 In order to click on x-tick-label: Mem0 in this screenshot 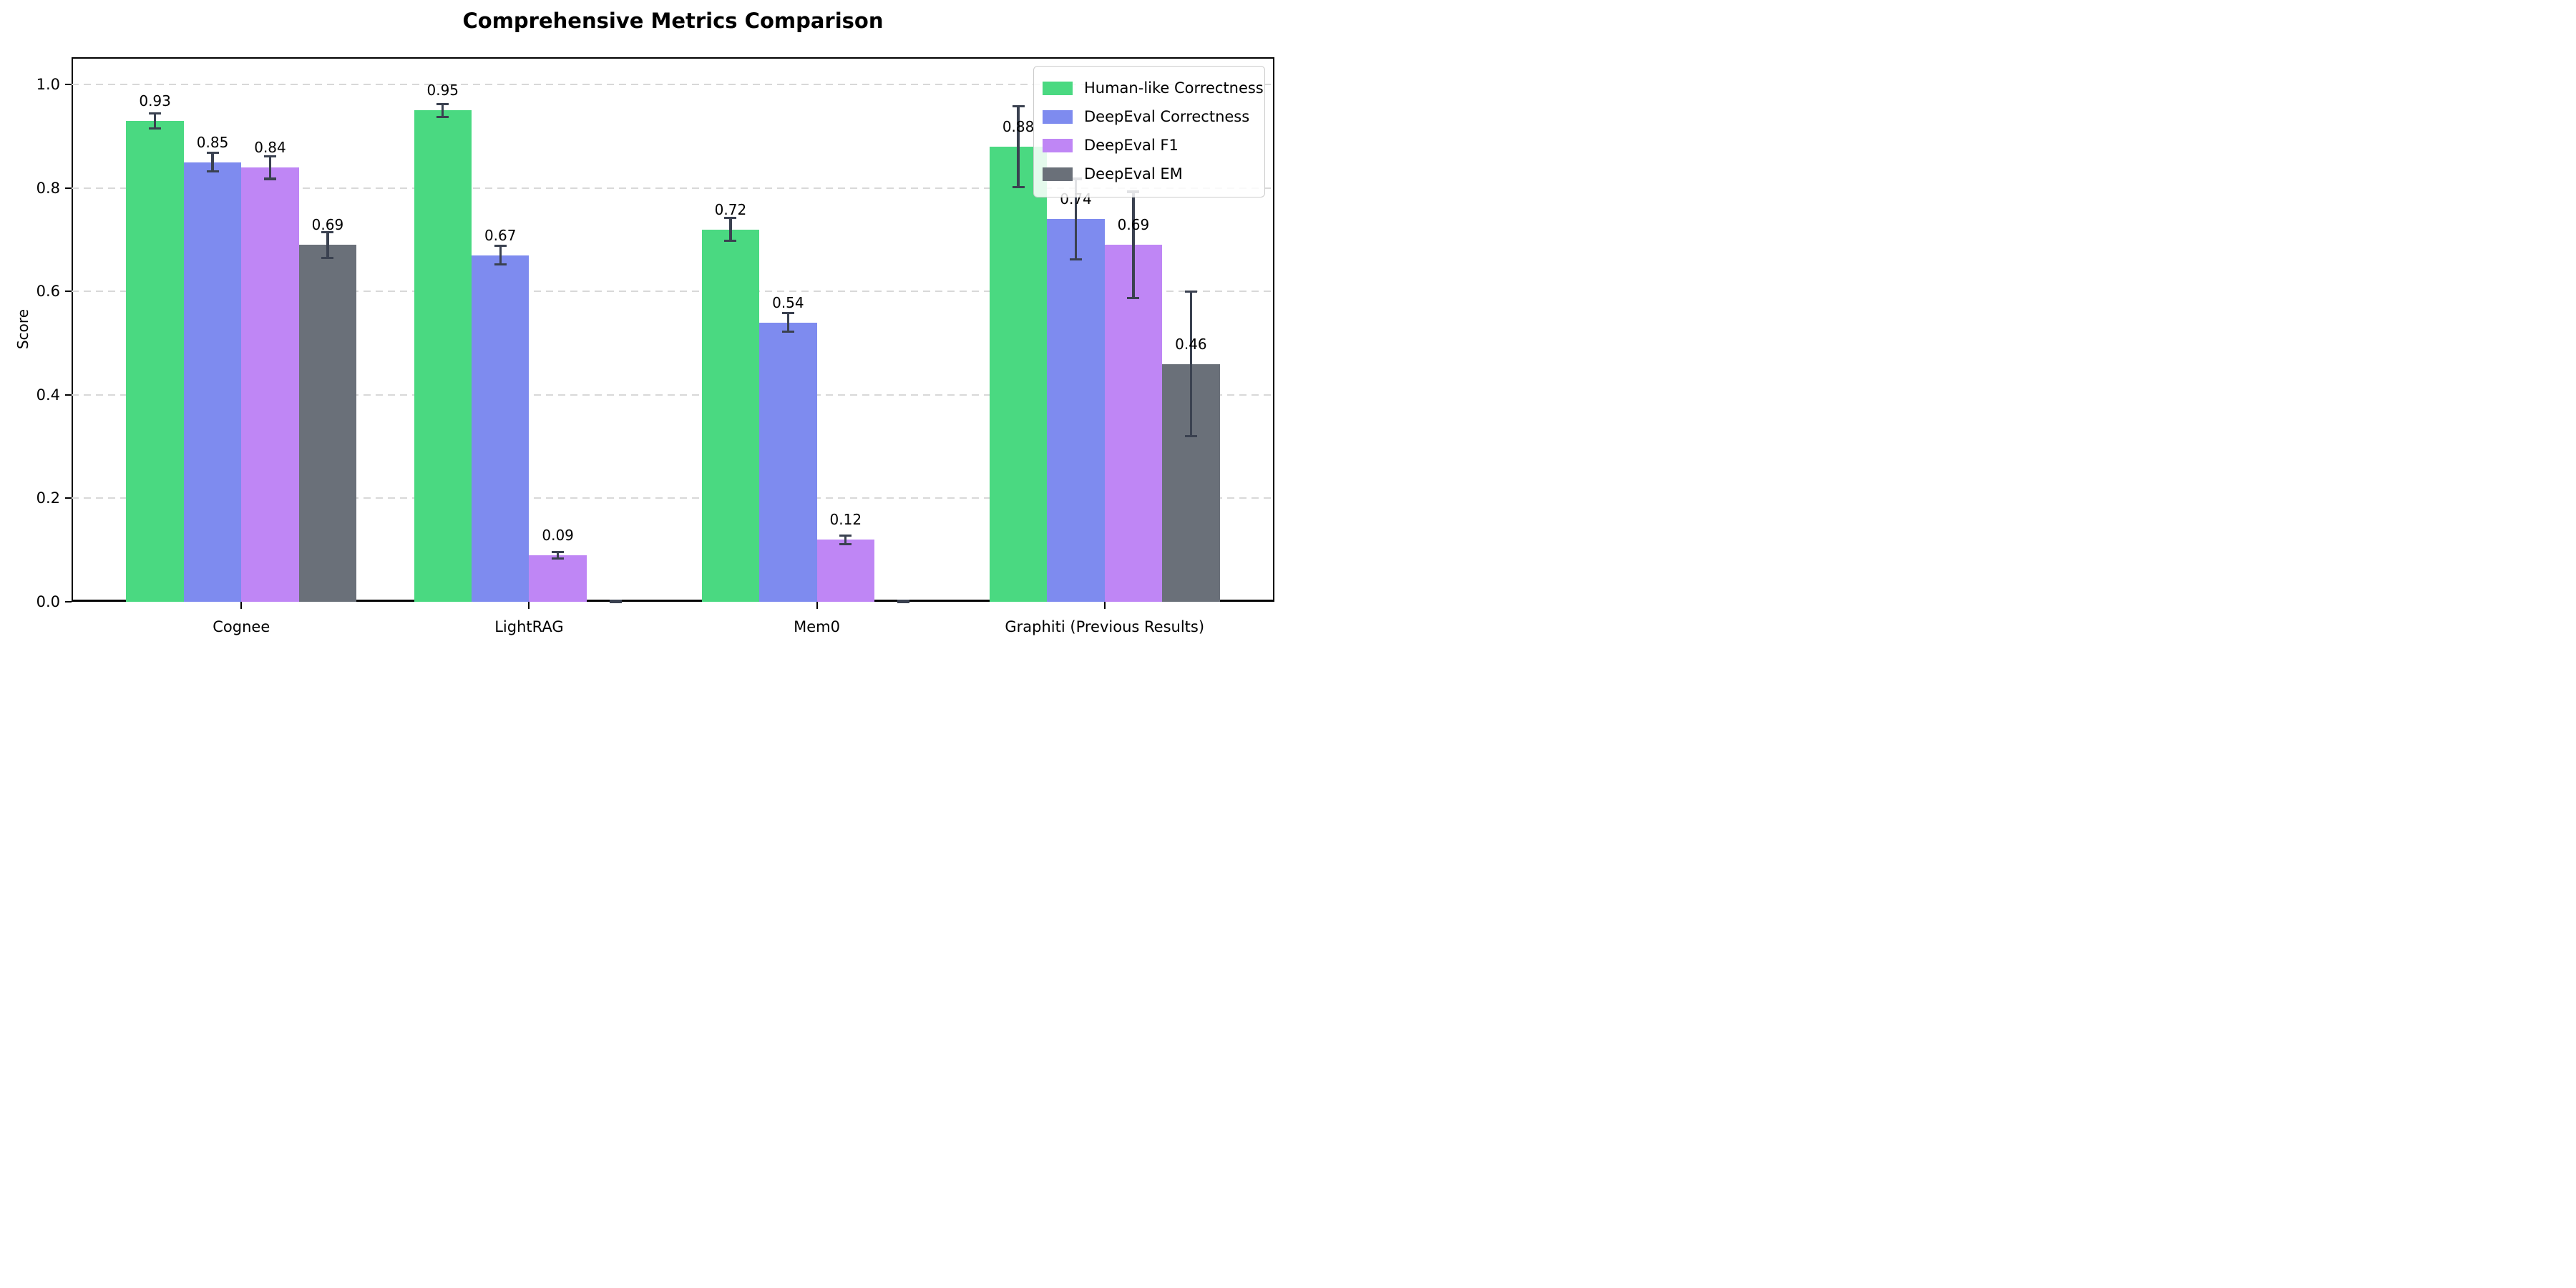, I will do `click(817, 626)`.